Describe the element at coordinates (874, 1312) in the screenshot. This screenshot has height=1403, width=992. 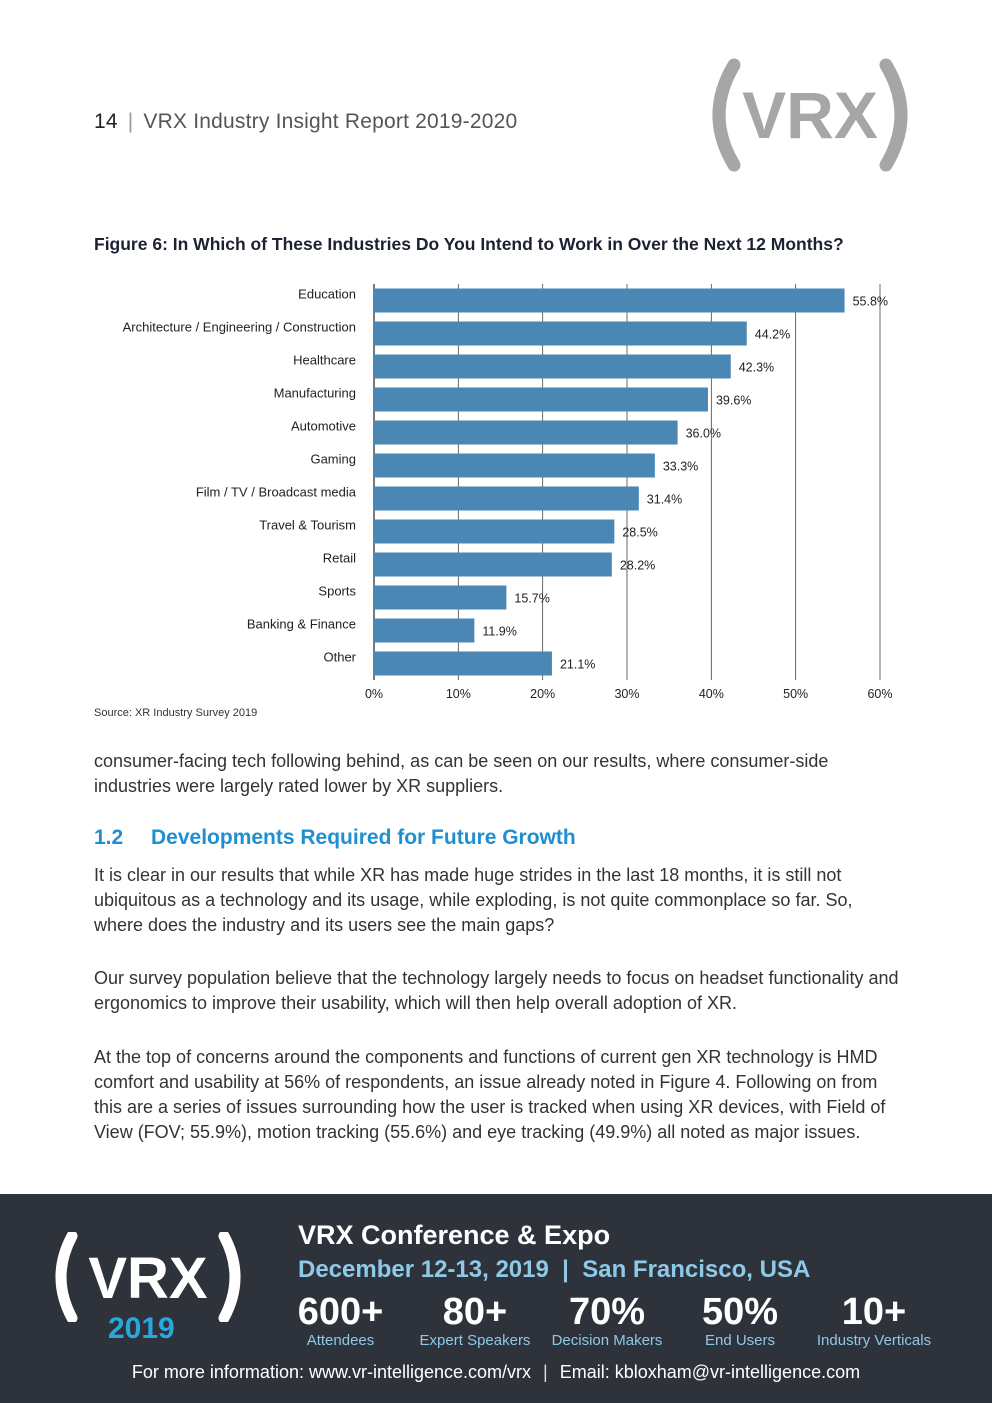
I see `stat-value: 10+` at that location.